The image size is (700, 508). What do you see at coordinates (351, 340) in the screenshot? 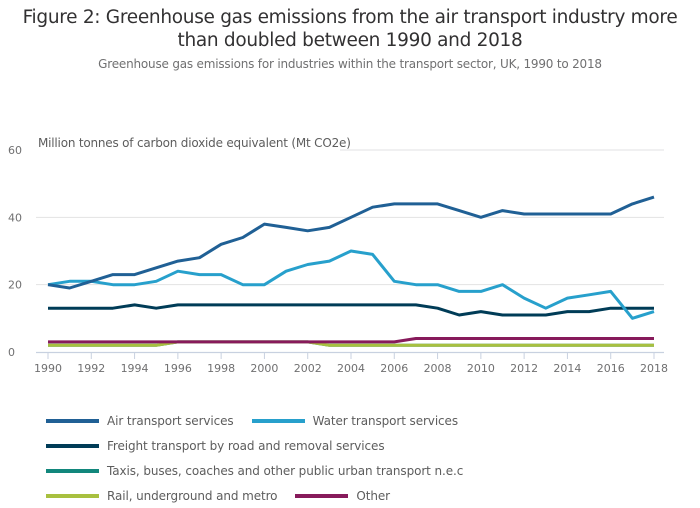
I see `series-line-other` at bounding box center [351, 340].